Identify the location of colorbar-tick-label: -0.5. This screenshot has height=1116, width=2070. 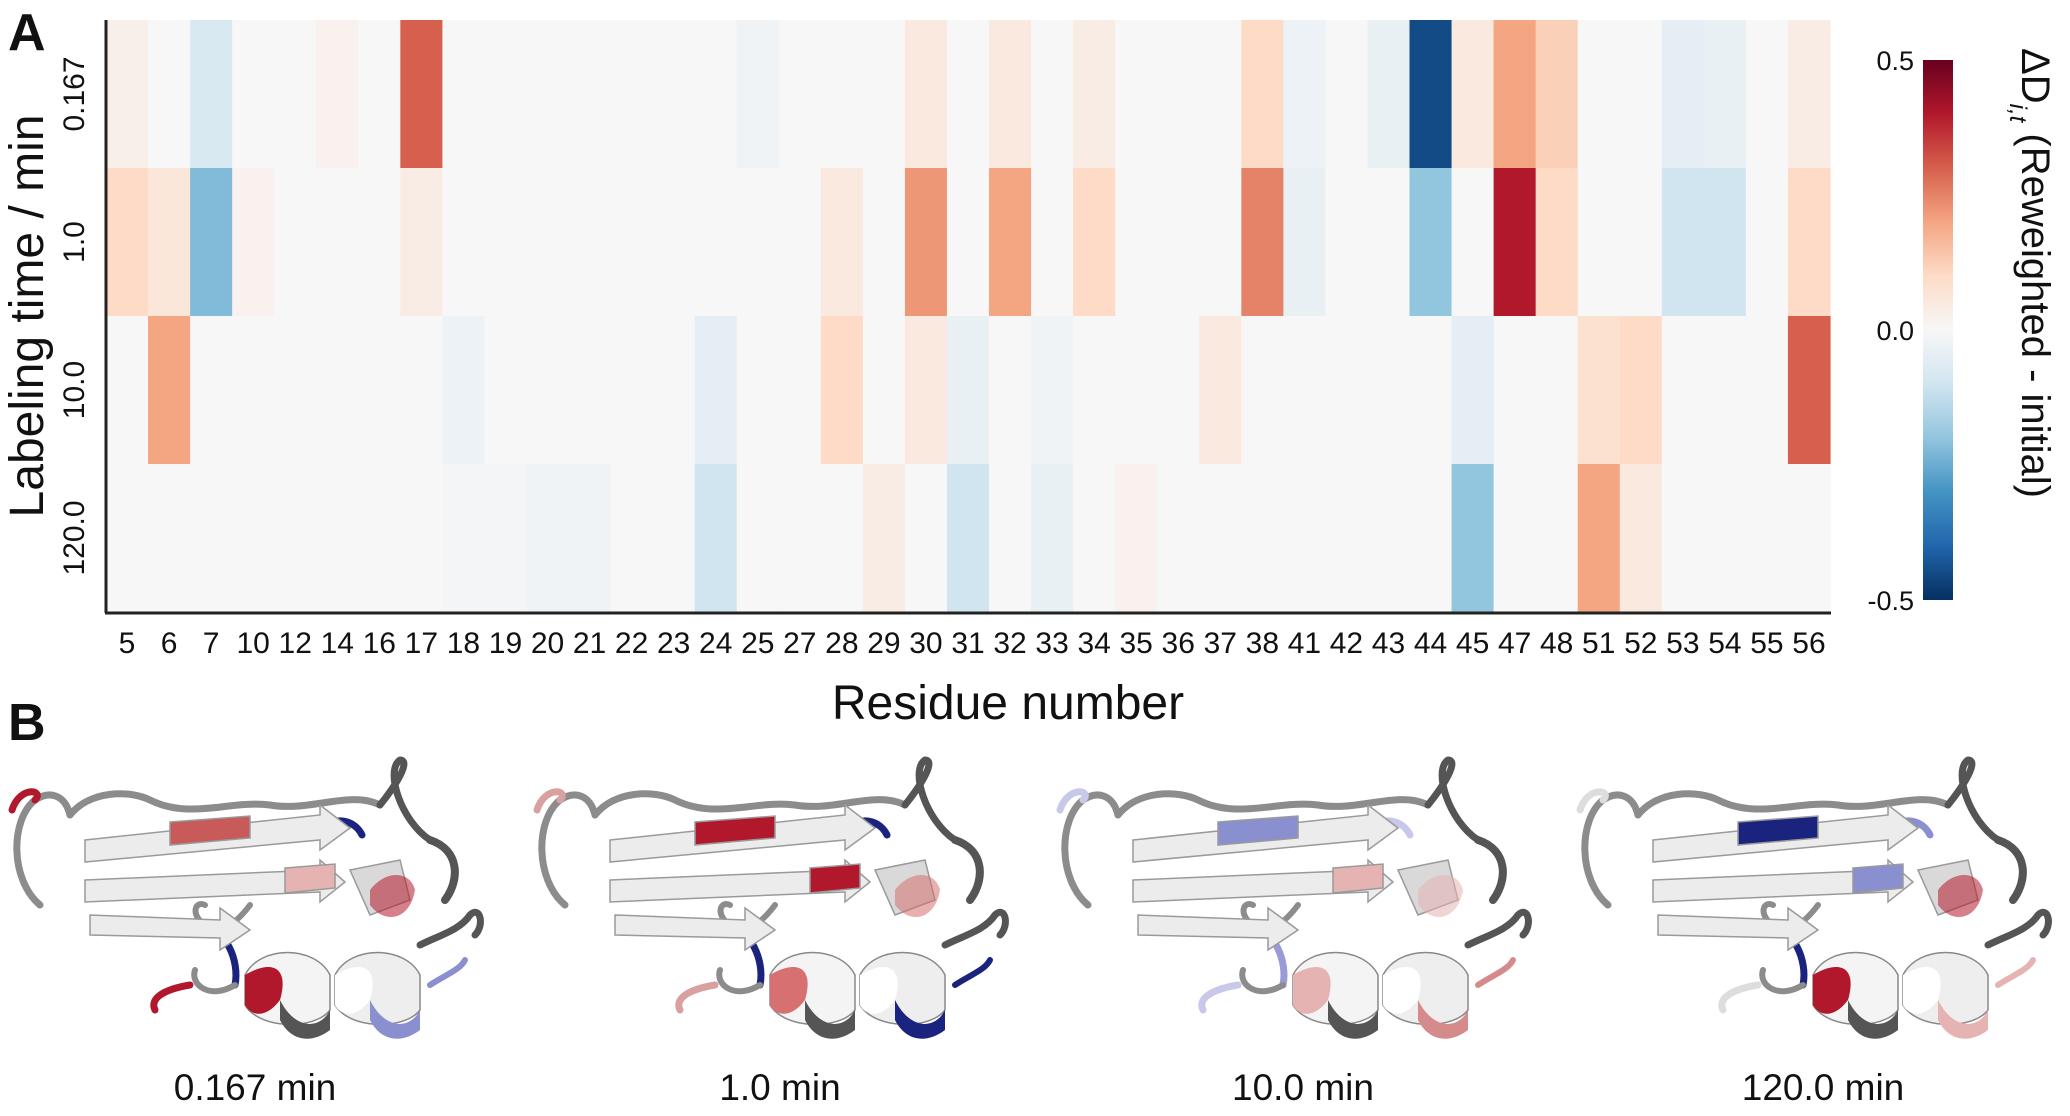
(1890, 601).